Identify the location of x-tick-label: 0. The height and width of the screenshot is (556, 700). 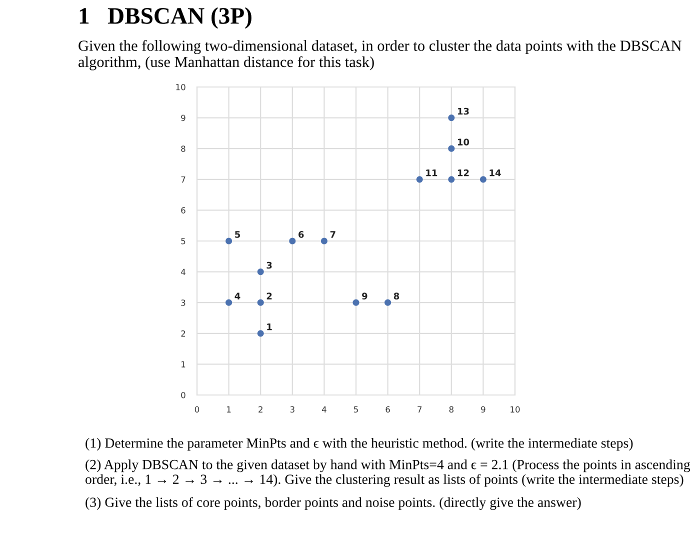
(197, 409).